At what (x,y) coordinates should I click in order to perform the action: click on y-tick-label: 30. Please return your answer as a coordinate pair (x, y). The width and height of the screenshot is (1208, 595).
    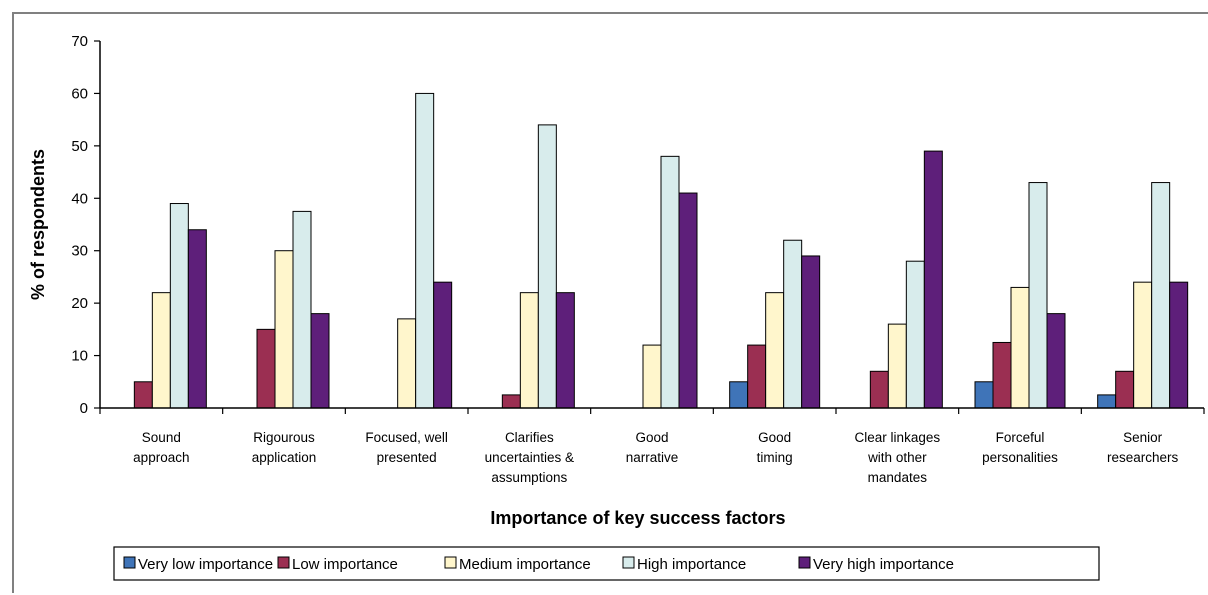
    Looking at the image, I should click on (79, 251).